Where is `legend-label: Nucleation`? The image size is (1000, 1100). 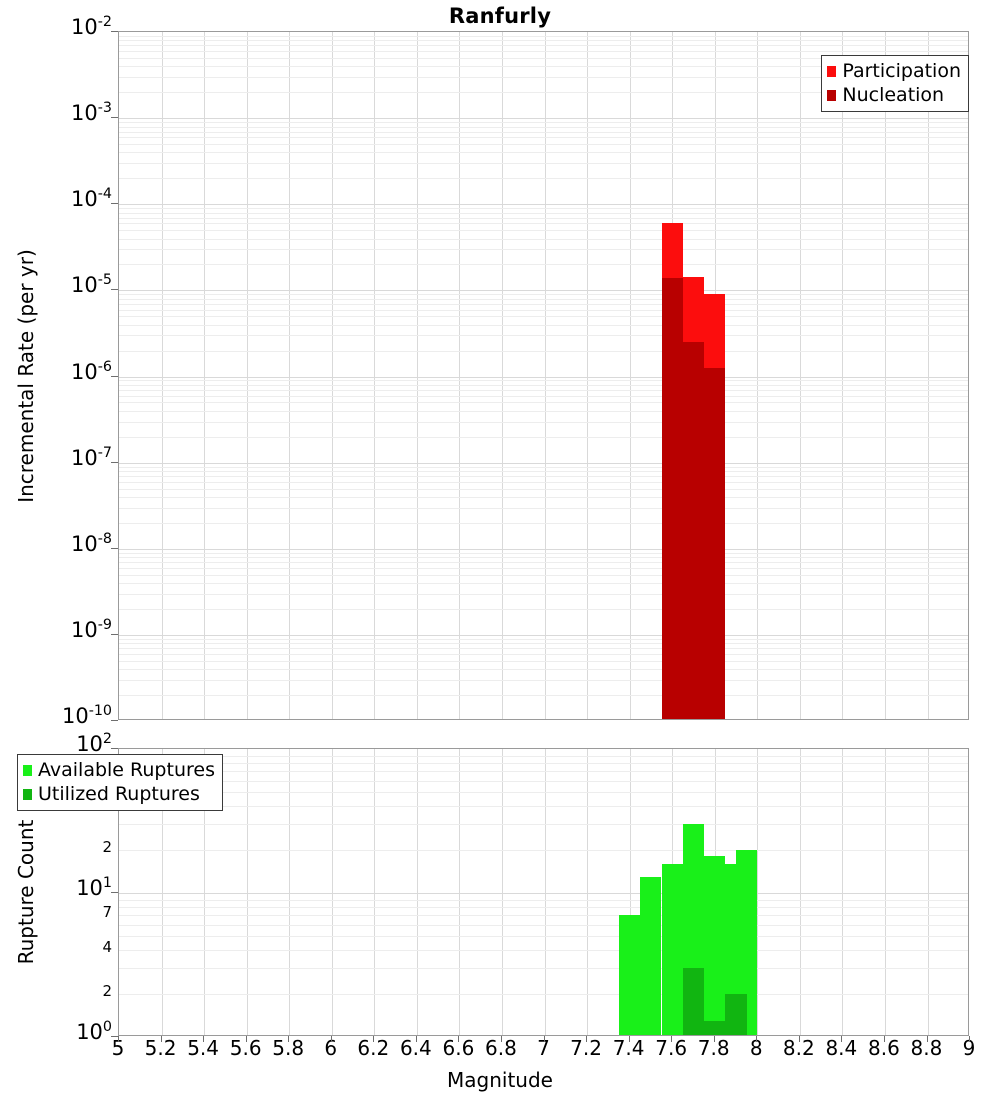
legend-label: Nucleation is located at coordinates (893, 94).